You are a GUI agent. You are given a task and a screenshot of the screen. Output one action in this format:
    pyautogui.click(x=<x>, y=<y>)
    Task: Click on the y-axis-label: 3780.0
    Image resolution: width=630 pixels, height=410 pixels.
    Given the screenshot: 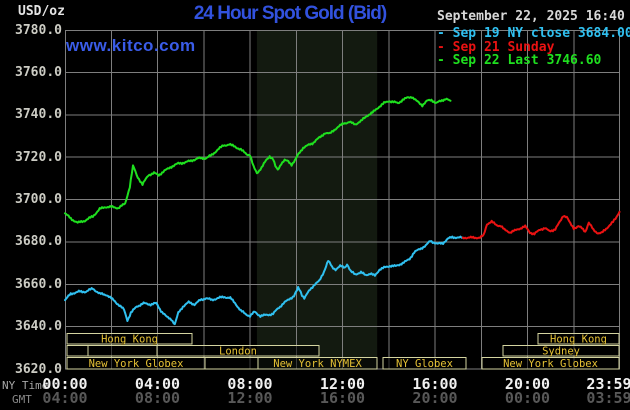 What is the action you would take?
    pyautogui.click(x=38, y=30)
    